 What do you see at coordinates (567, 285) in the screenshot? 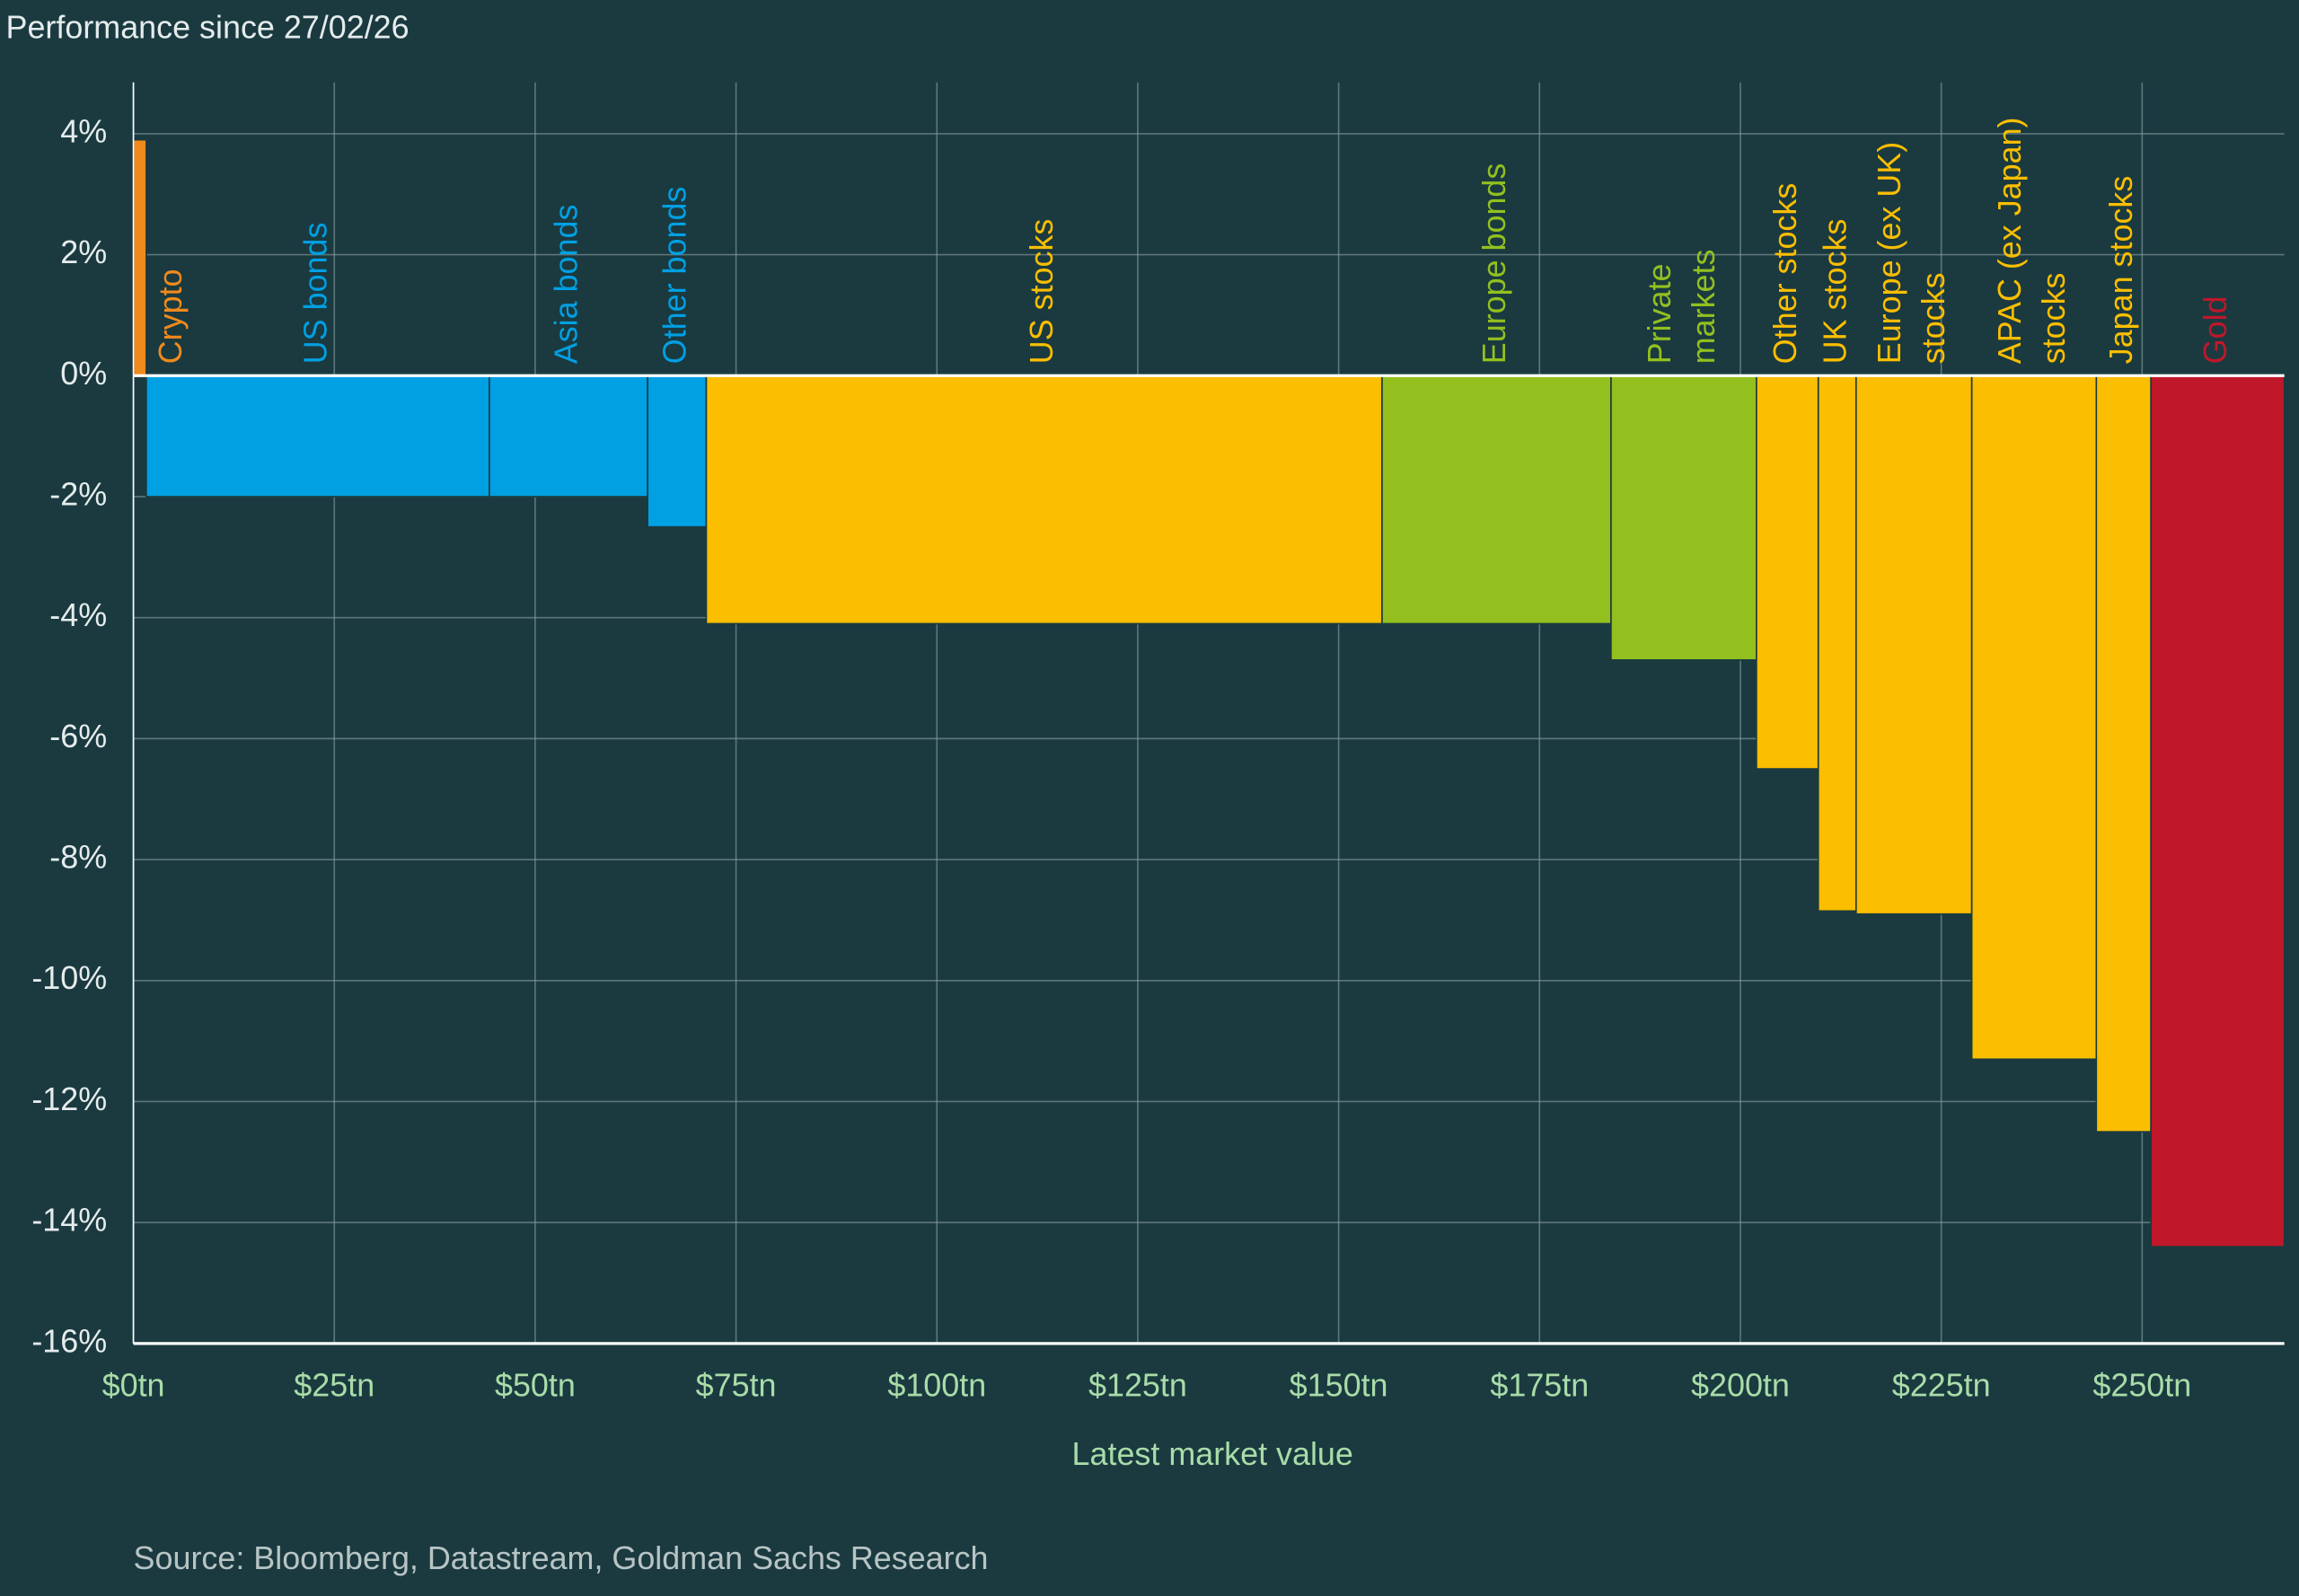
I see `category-label: Asia bonds` at bounding box center [567, 285].